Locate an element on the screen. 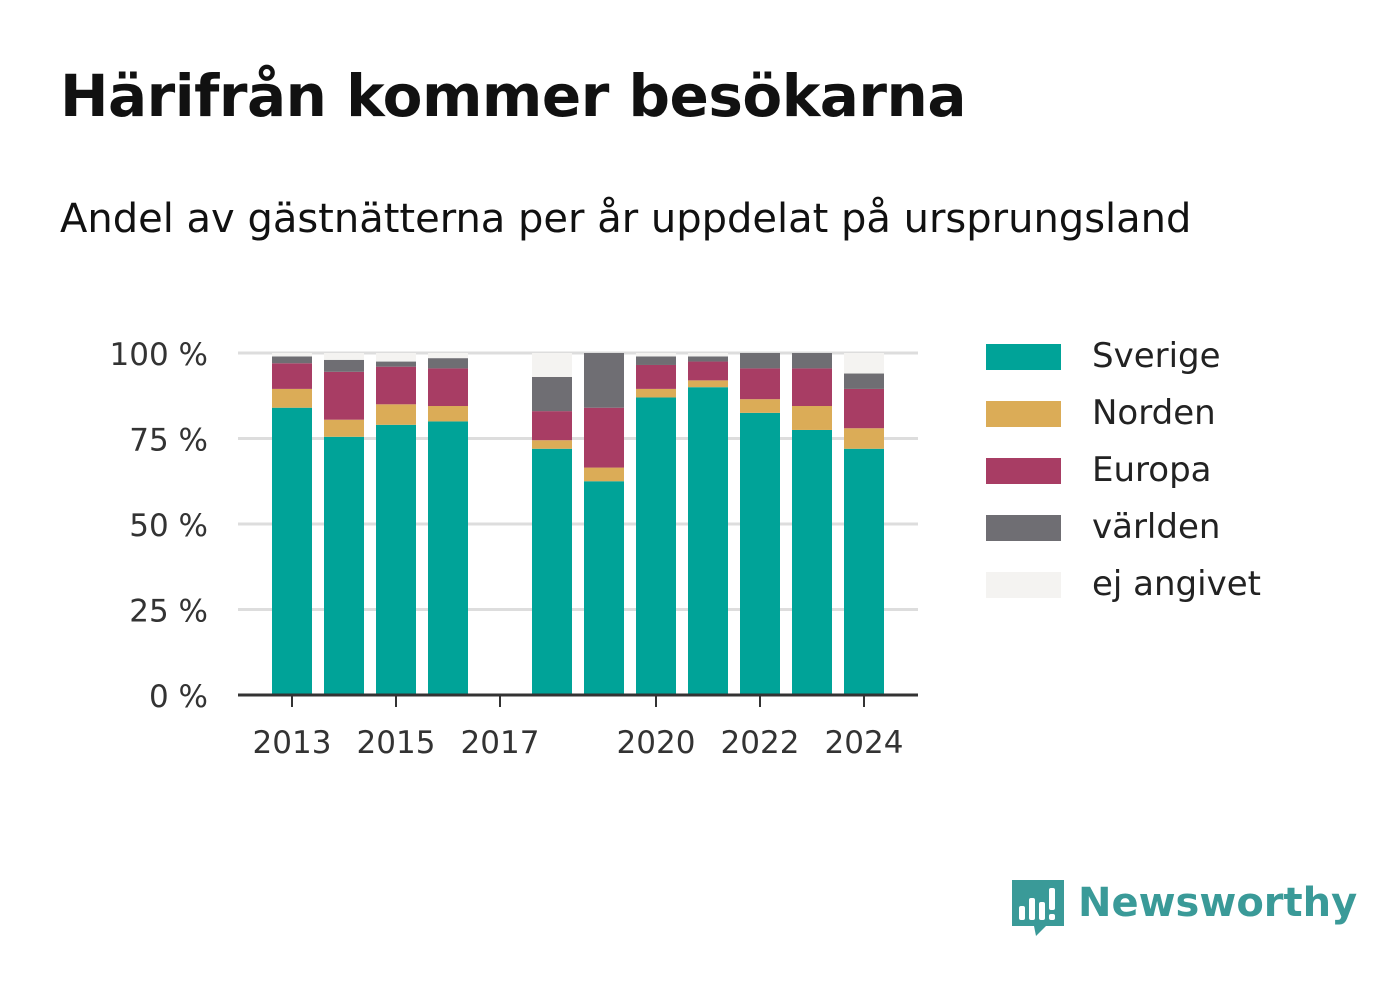 Image resolution: width=1382 pixels, height=999 pixels. x-tick-label: 2017 is located at coordinates (500, 743).